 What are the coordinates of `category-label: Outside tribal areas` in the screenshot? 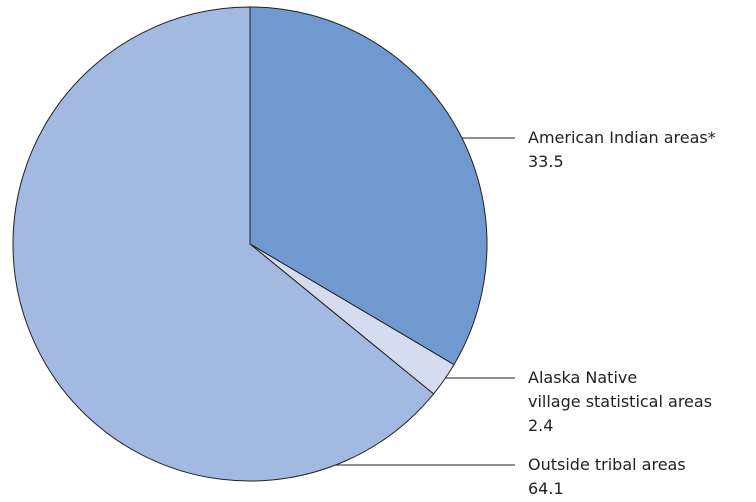 It's located at (607, 464).